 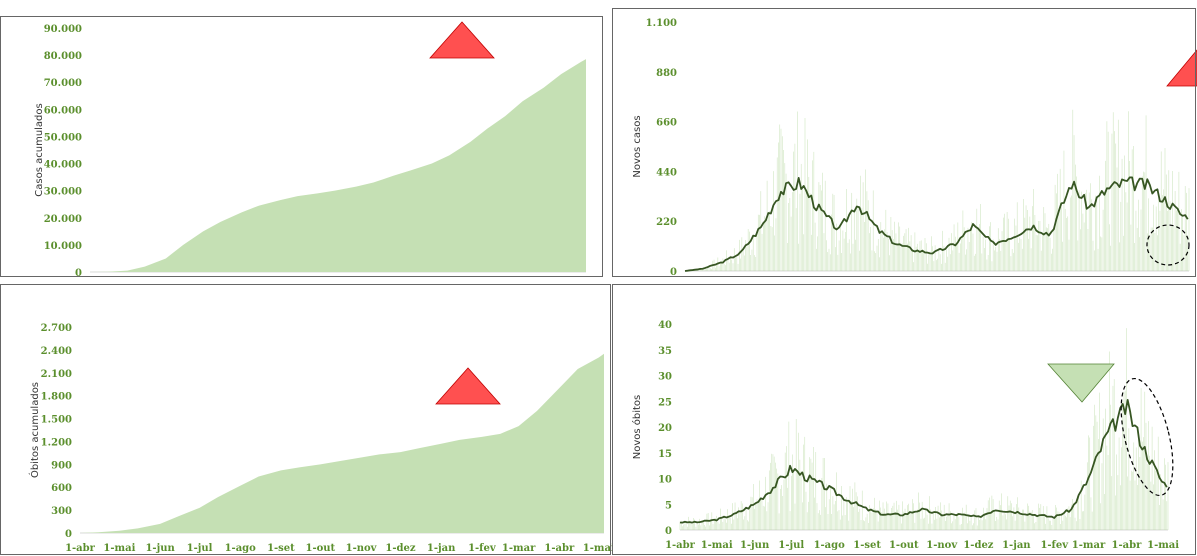 I want to click on y-tick-label: 1.200, so click(x=56, y=442).